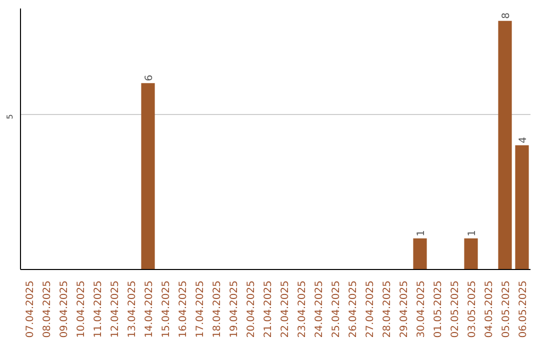  I want to click on x-tick-label: 28.04.2025, so click(387, 309).